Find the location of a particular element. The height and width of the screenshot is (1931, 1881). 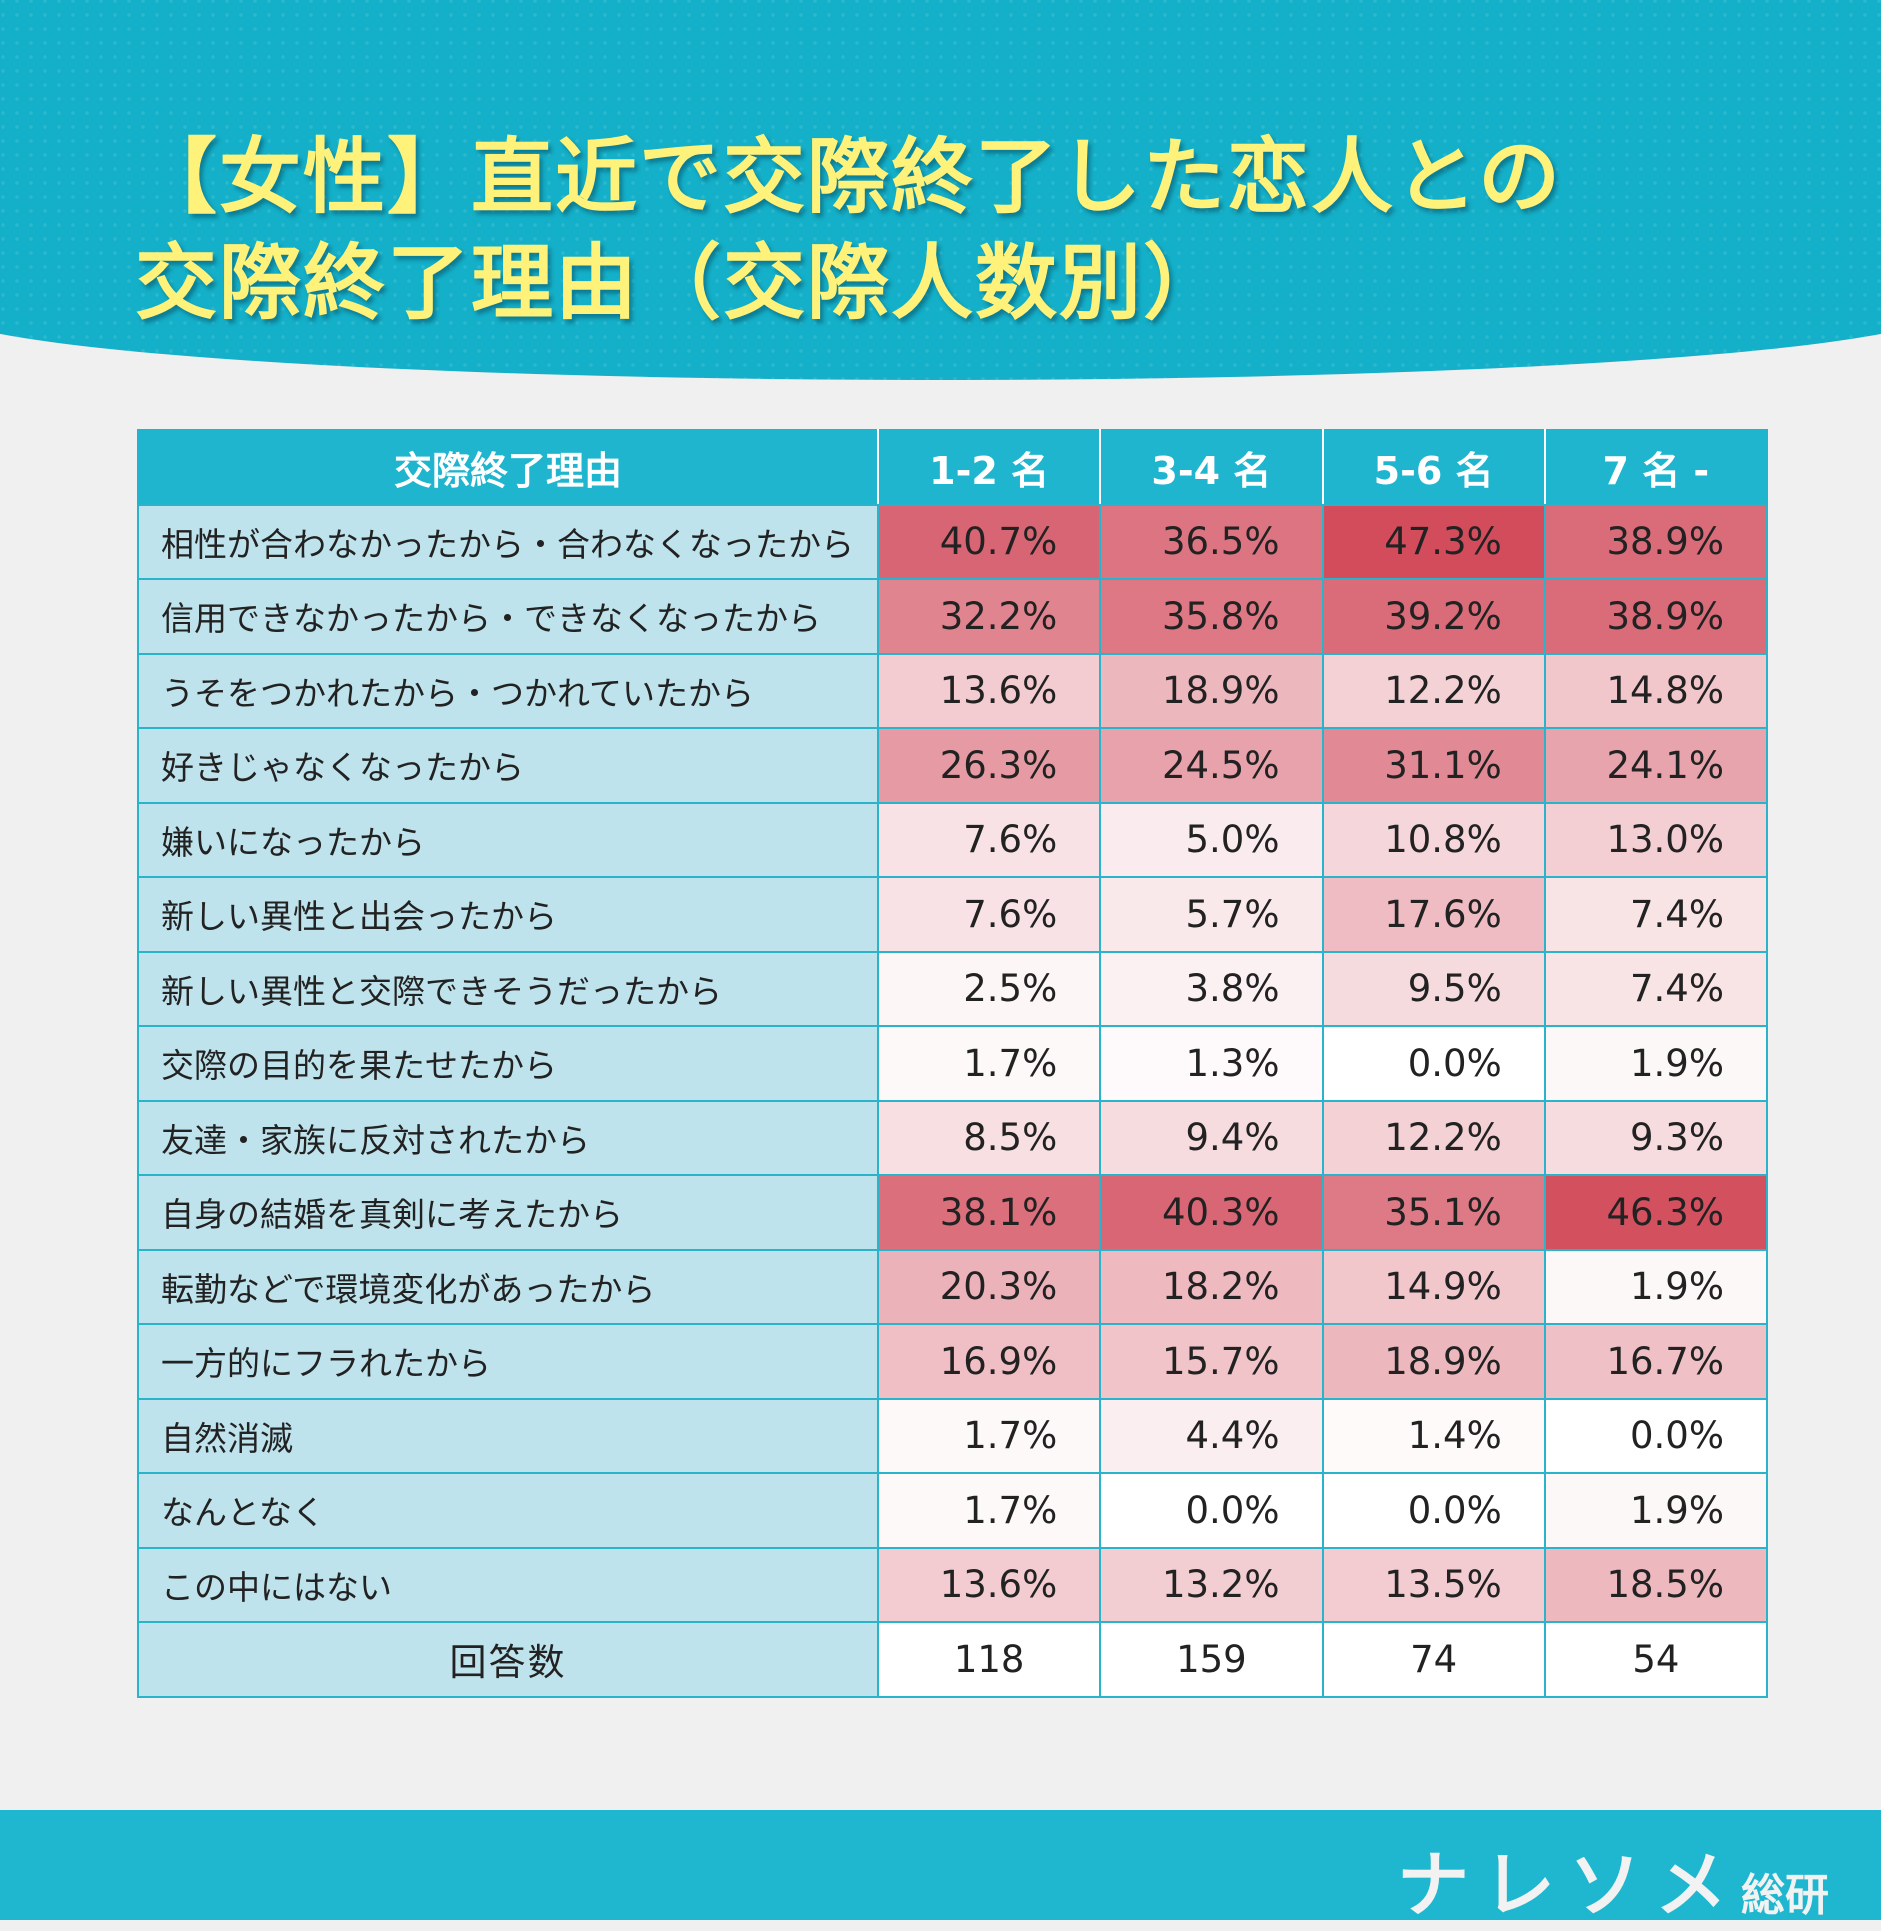

value-cell: 18.9% is located at coordinates (1433, 1361).